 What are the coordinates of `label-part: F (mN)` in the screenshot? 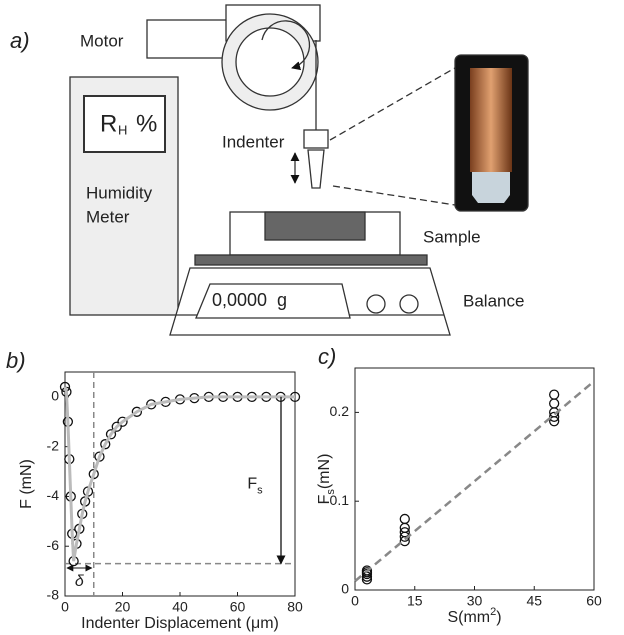 It's located at (26, 484).